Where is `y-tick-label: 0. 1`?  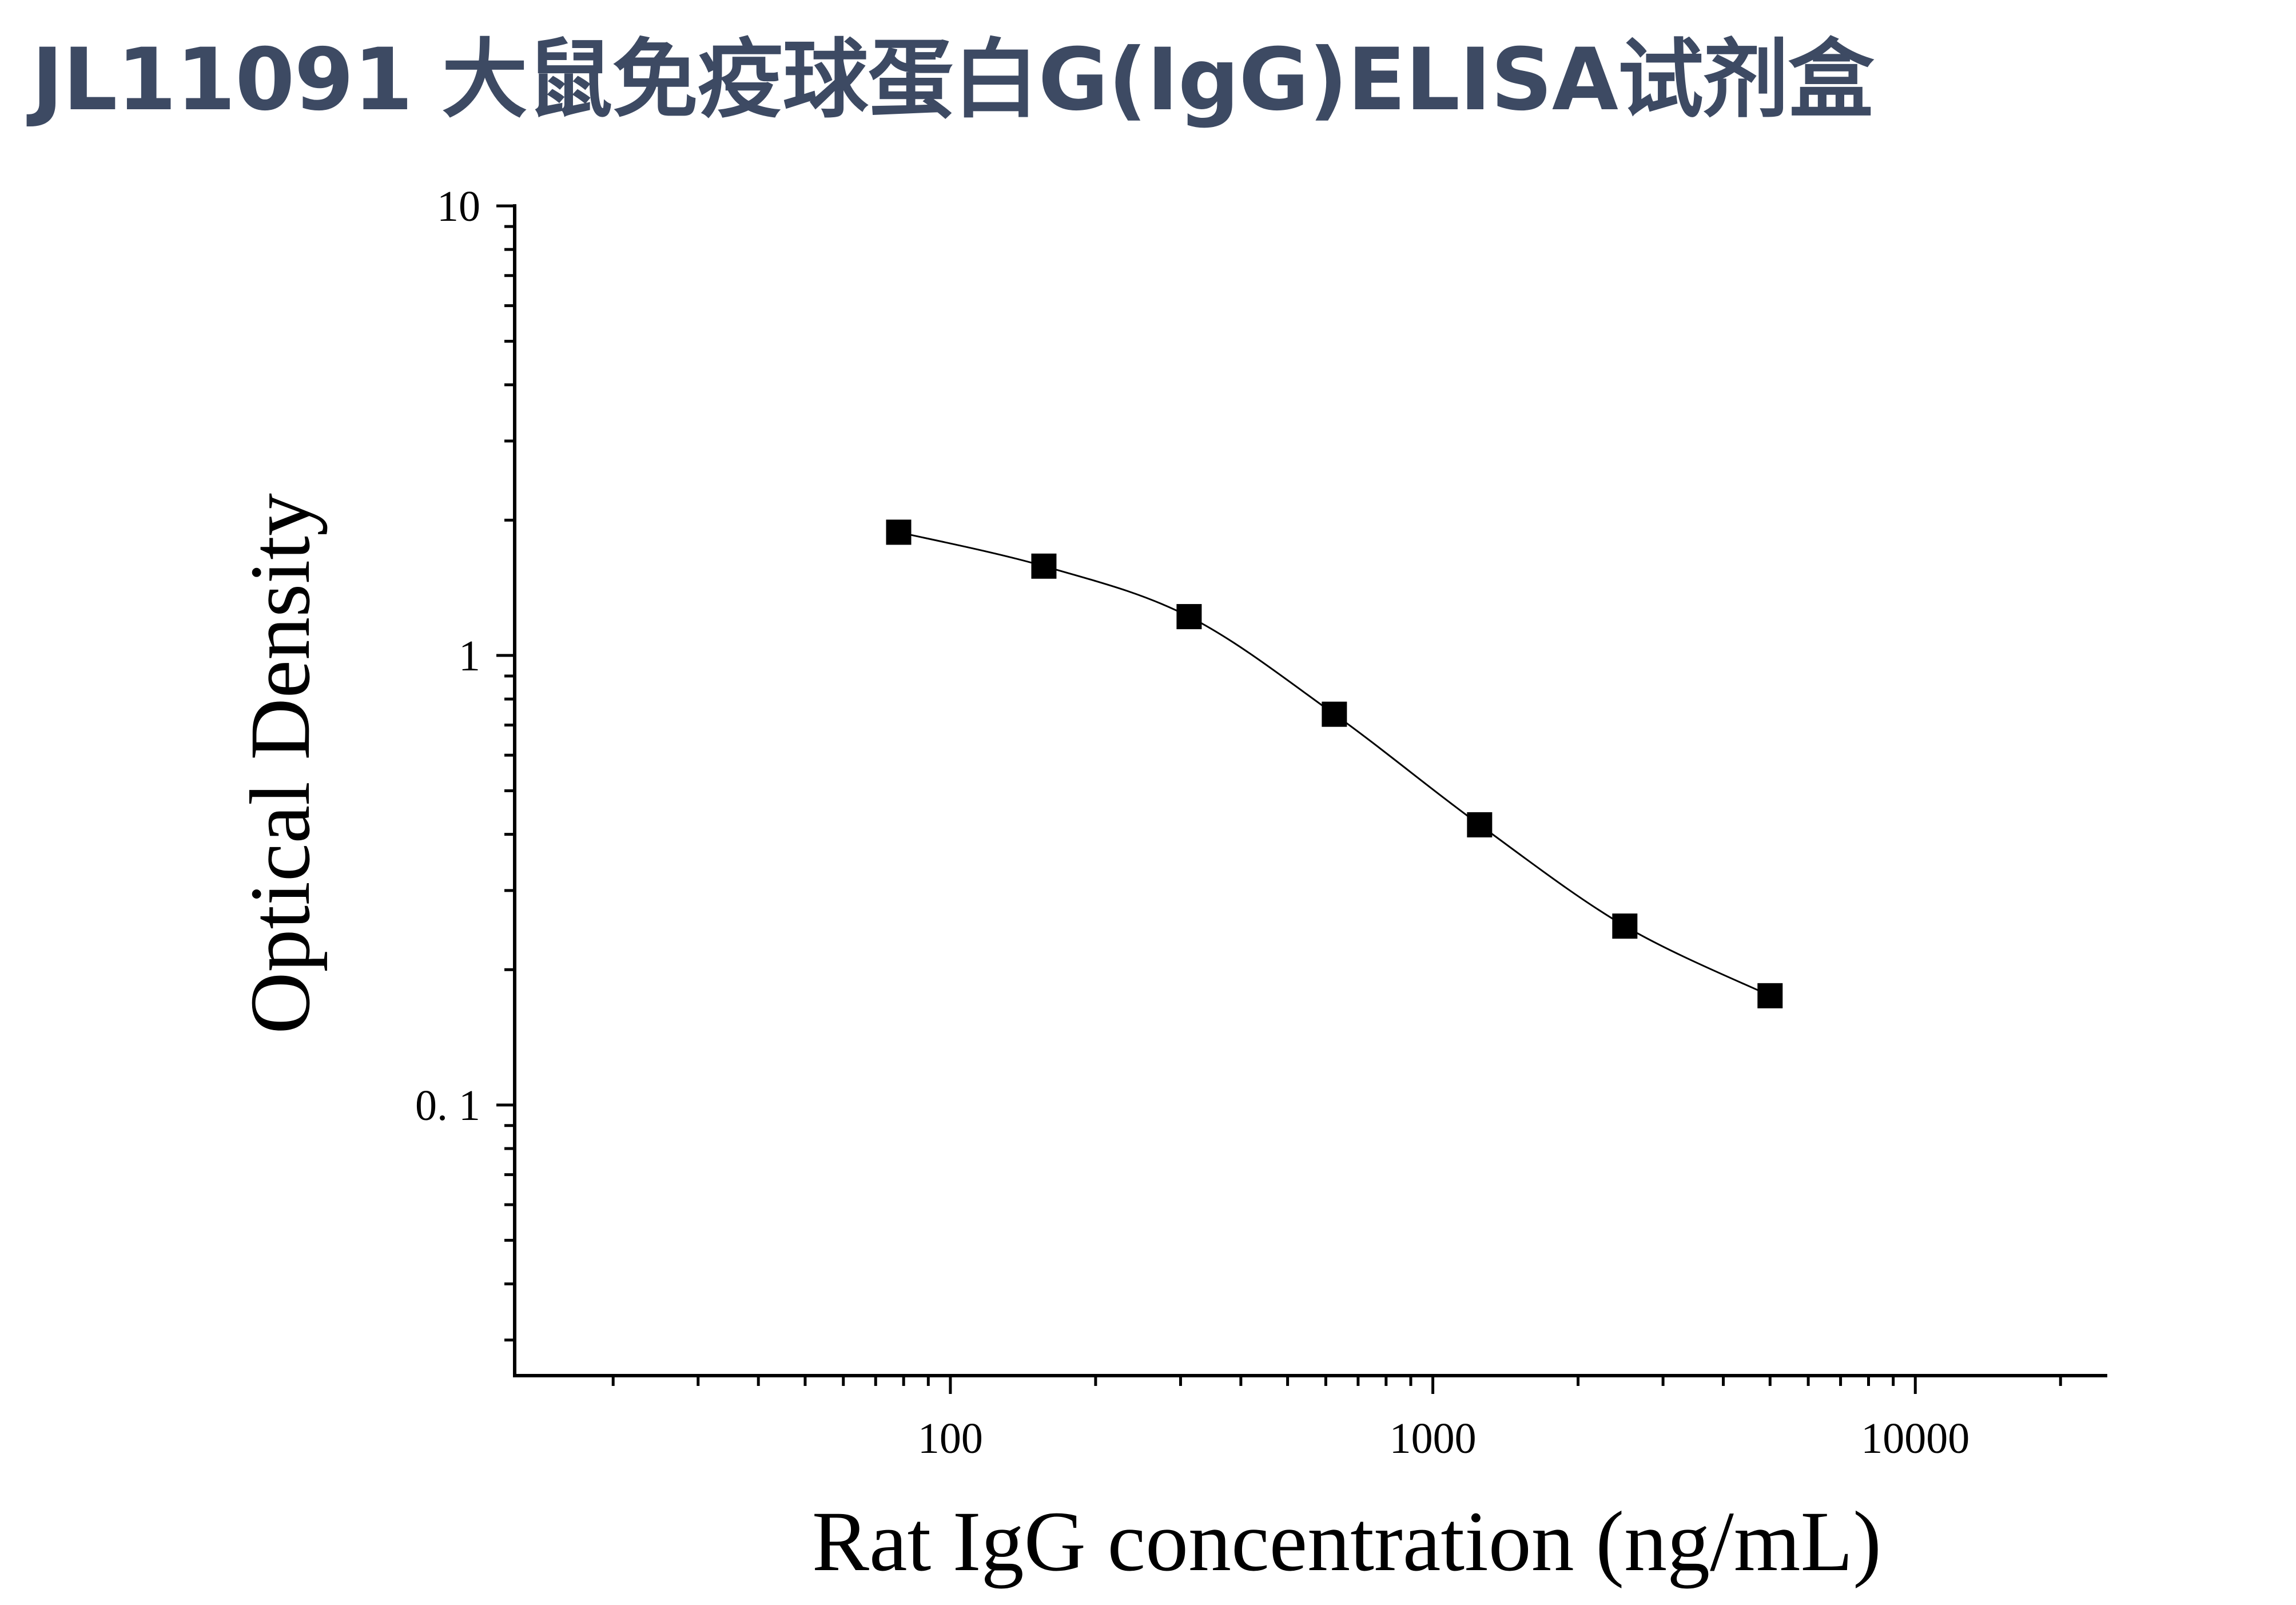
y-tick-label: 0. 1 is located at coordinates (447, 1106).